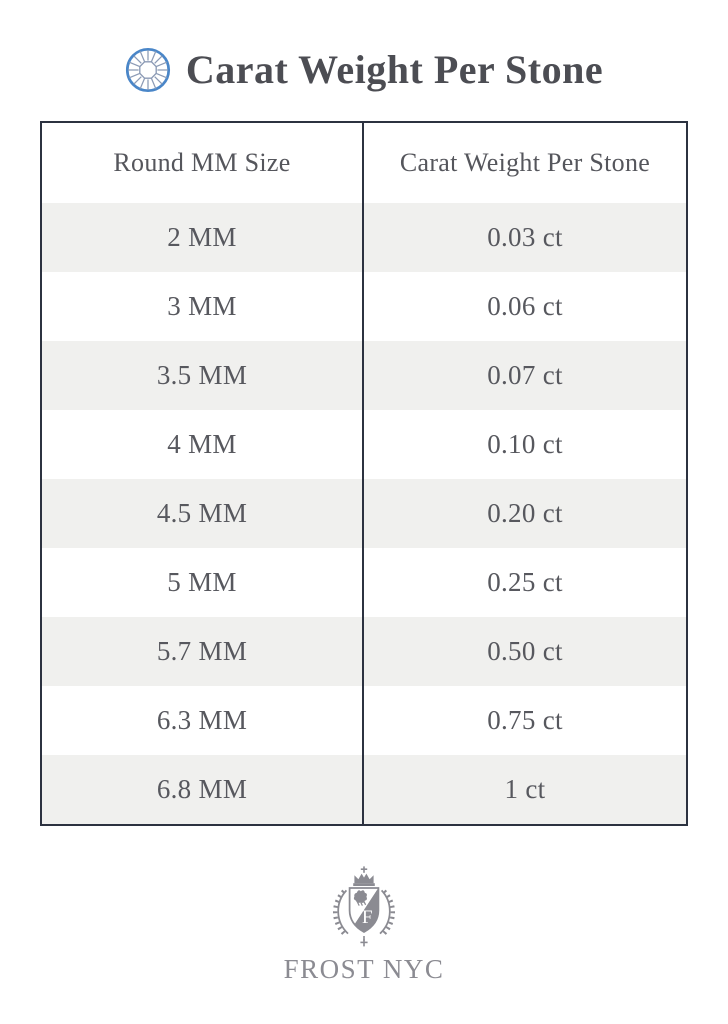 The width and height of the screenshot is (728, 1024). What do you see at coordinates (148, 70) in the screenshot?
I see `diamond-icon` at bounding box center [148, 70].